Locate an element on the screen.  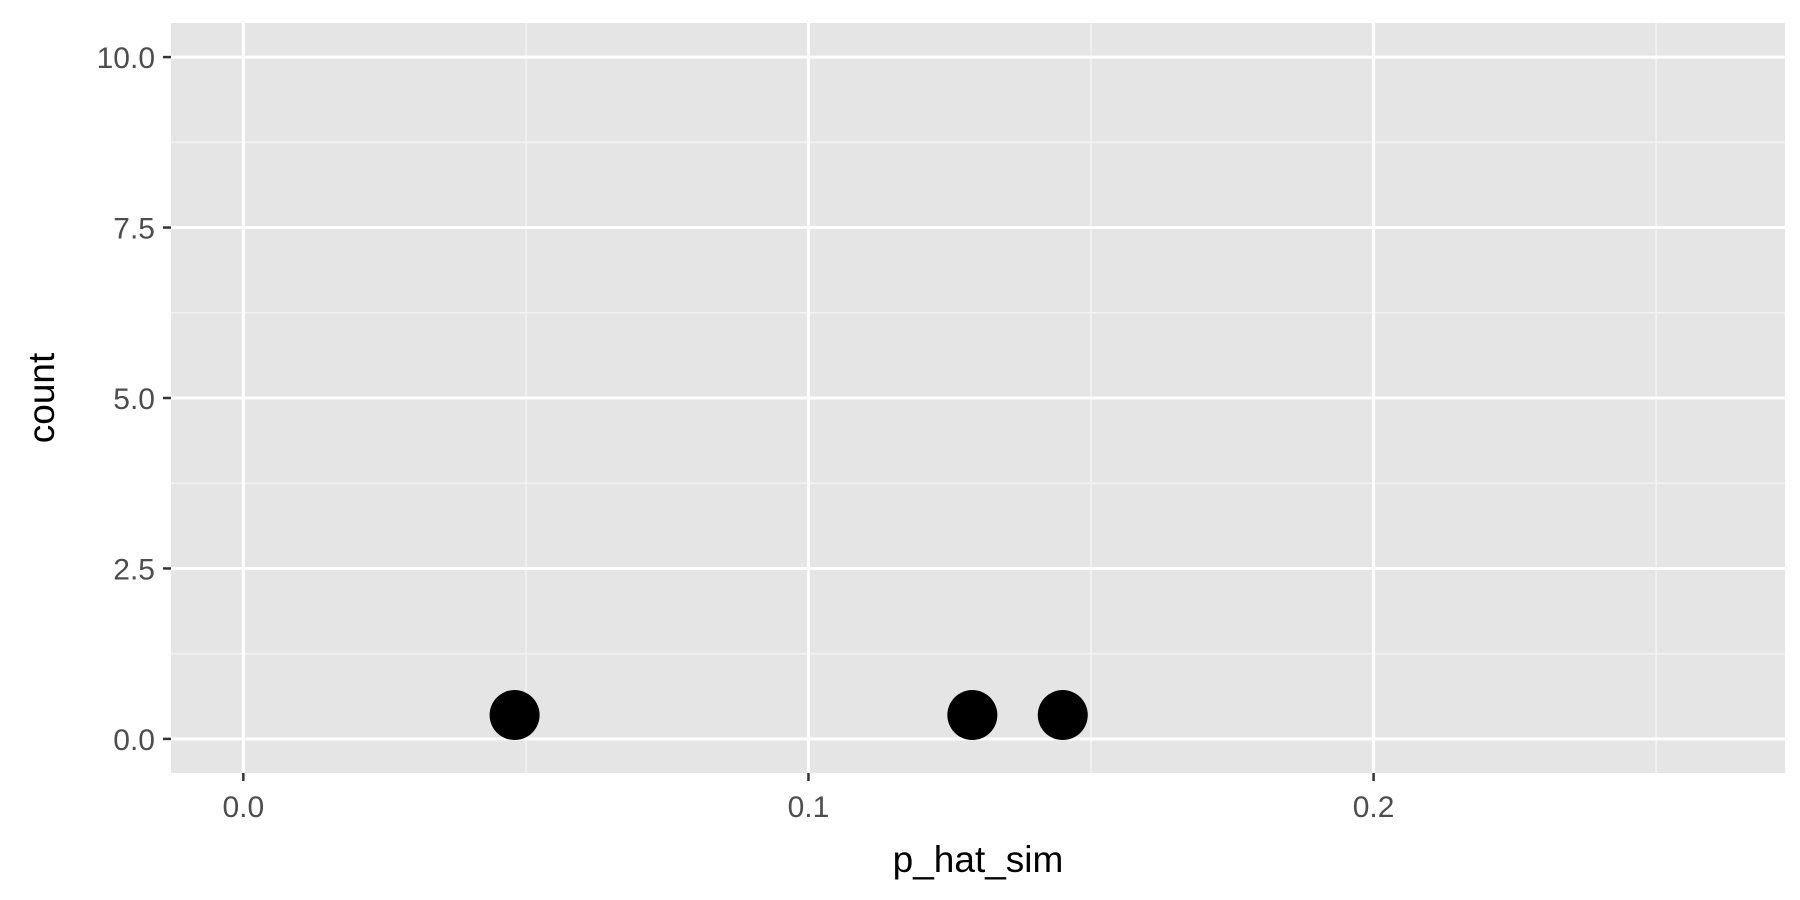
x-tick-label: 0.0 is located at coordinates (243, 807).